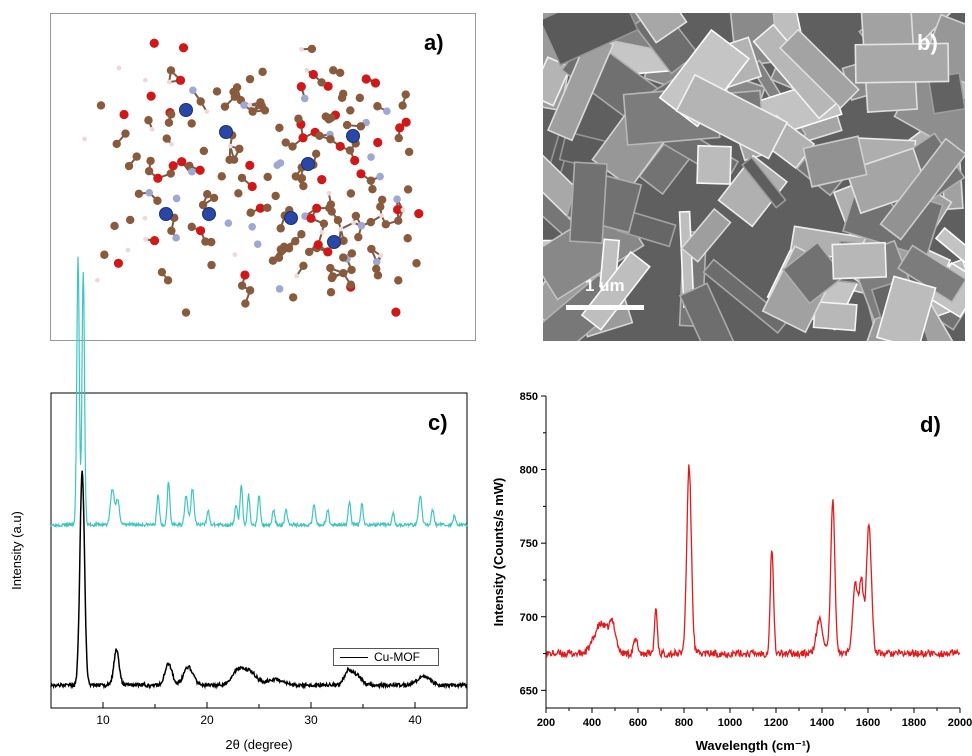 The image size is (972, 756). I want to click on molecular-structure-image, so click(253, 177).